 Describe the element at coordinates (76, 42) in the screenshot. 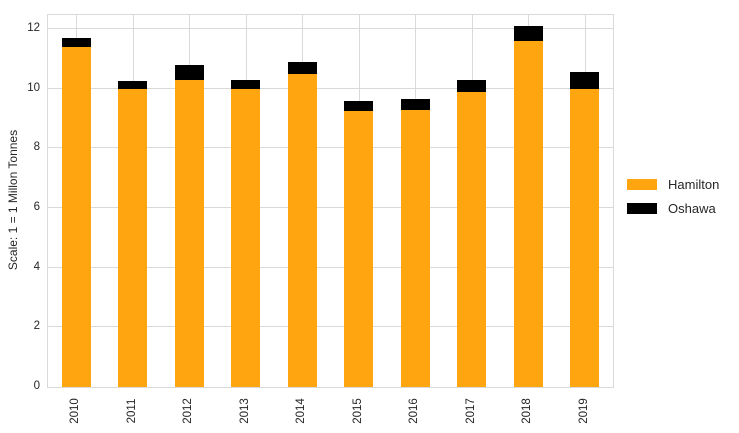

I see `bar-2010-oshawa` at that location.